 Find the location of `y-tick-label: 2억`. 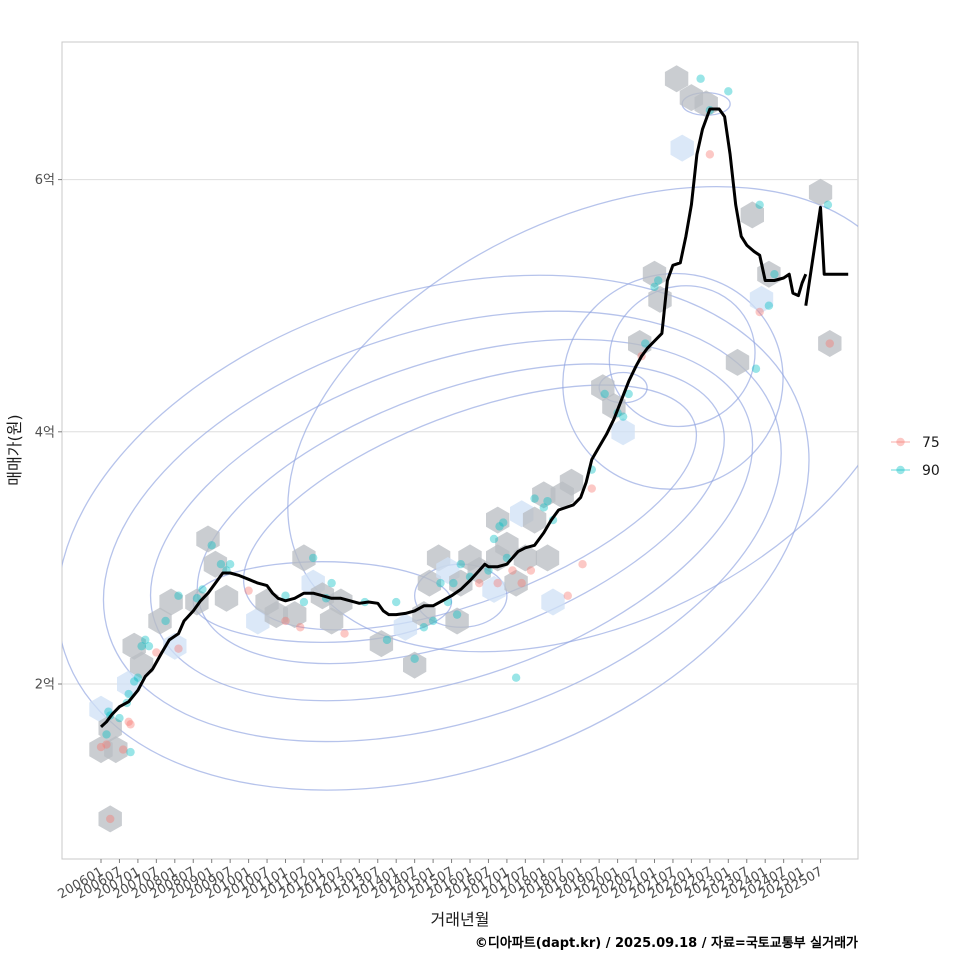

y-tick-label: 2억 is located at coordinates (45, 685).